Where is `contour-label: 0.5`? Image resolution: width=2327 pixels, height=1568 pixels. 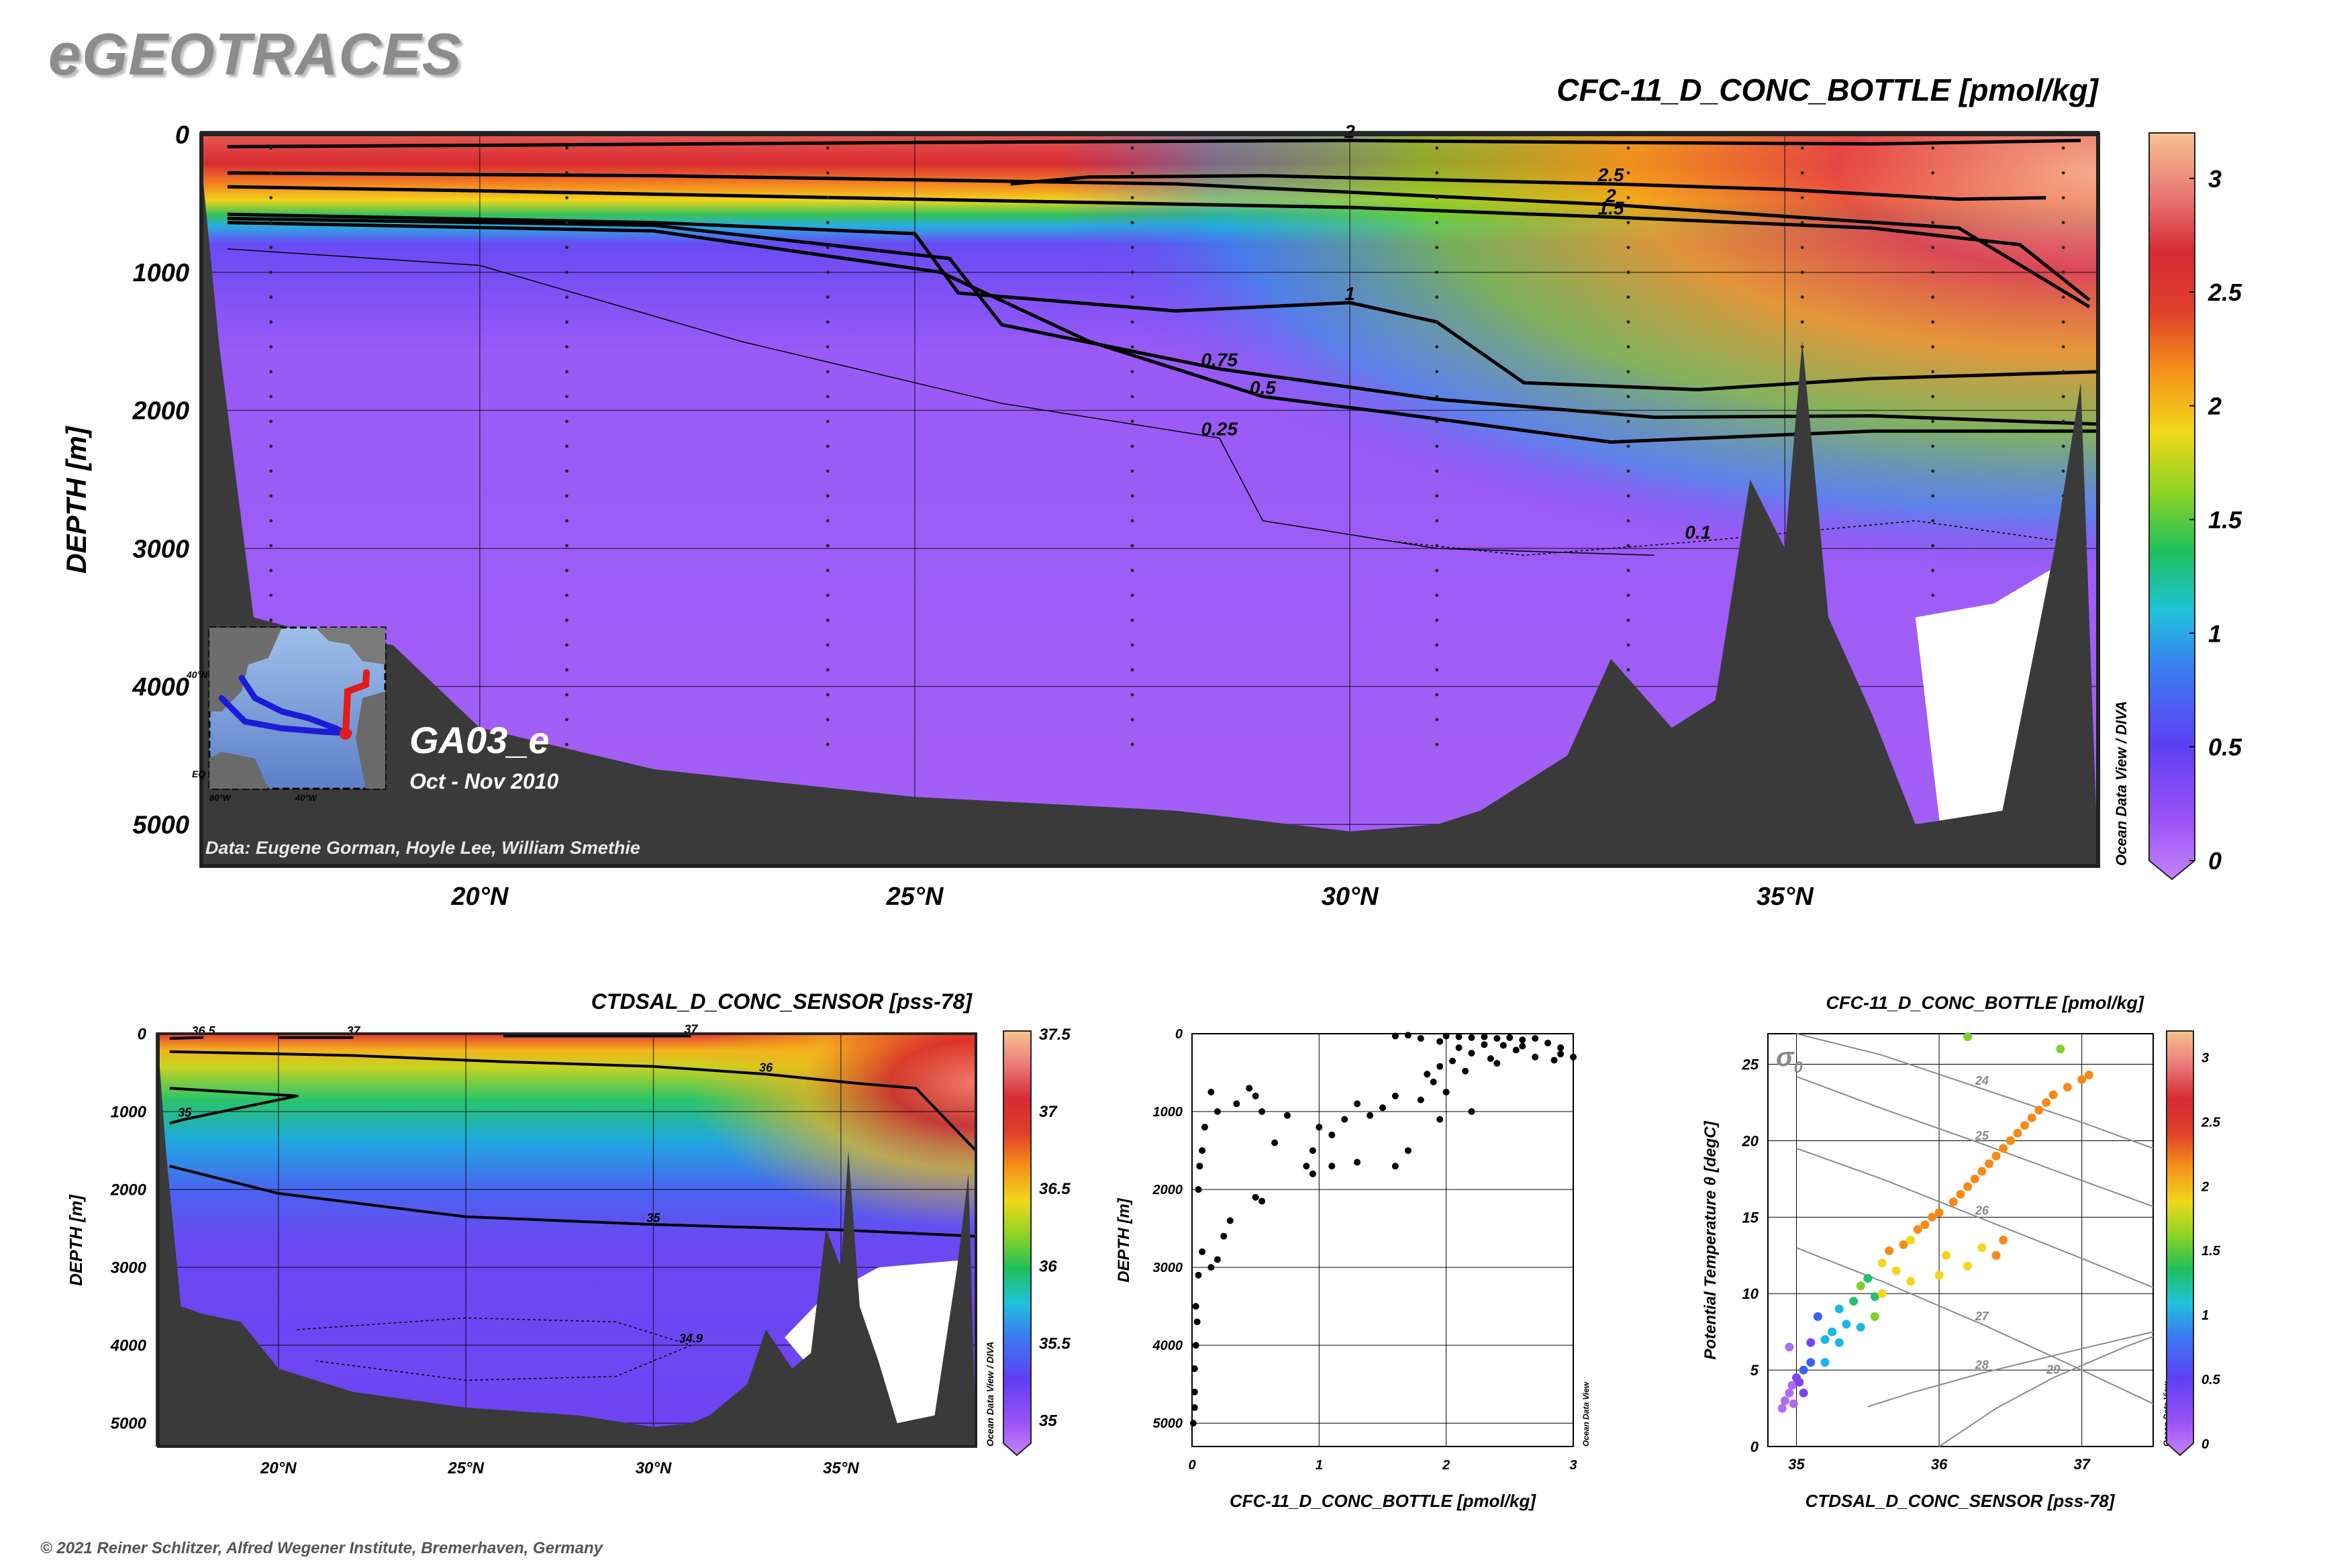
contour-label: 0.5 is located at coordinates (1263, 388).